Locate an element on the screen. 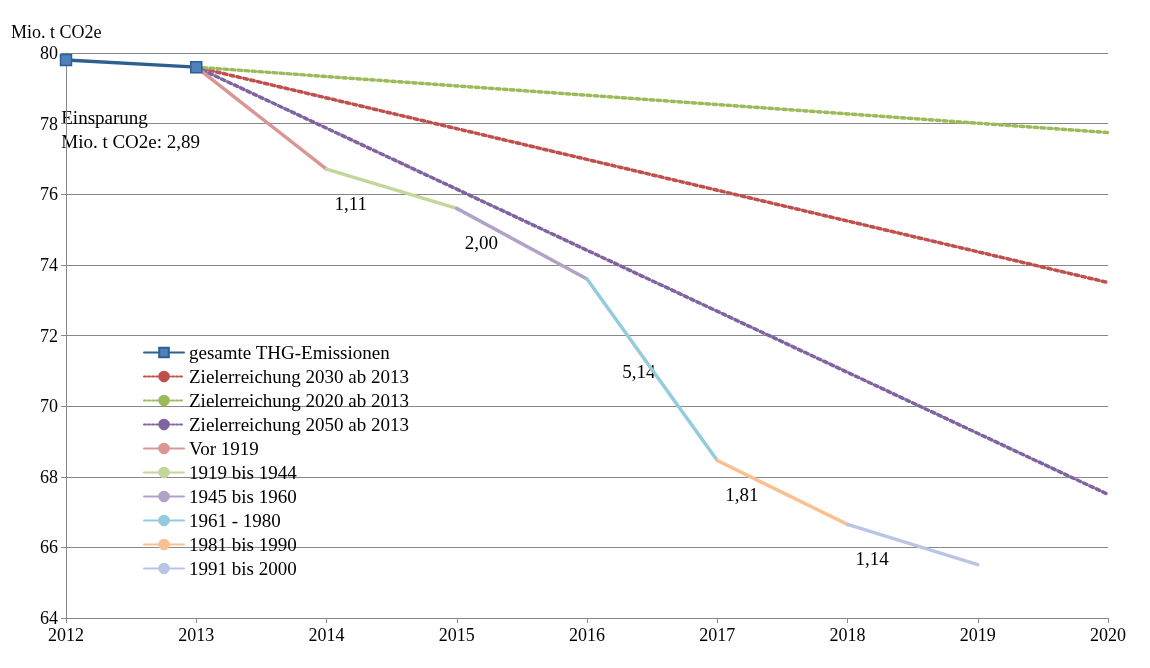 This screenshot has height=668, width=1150. x-tick-label: 2019 is located at coordinates (977, 635).